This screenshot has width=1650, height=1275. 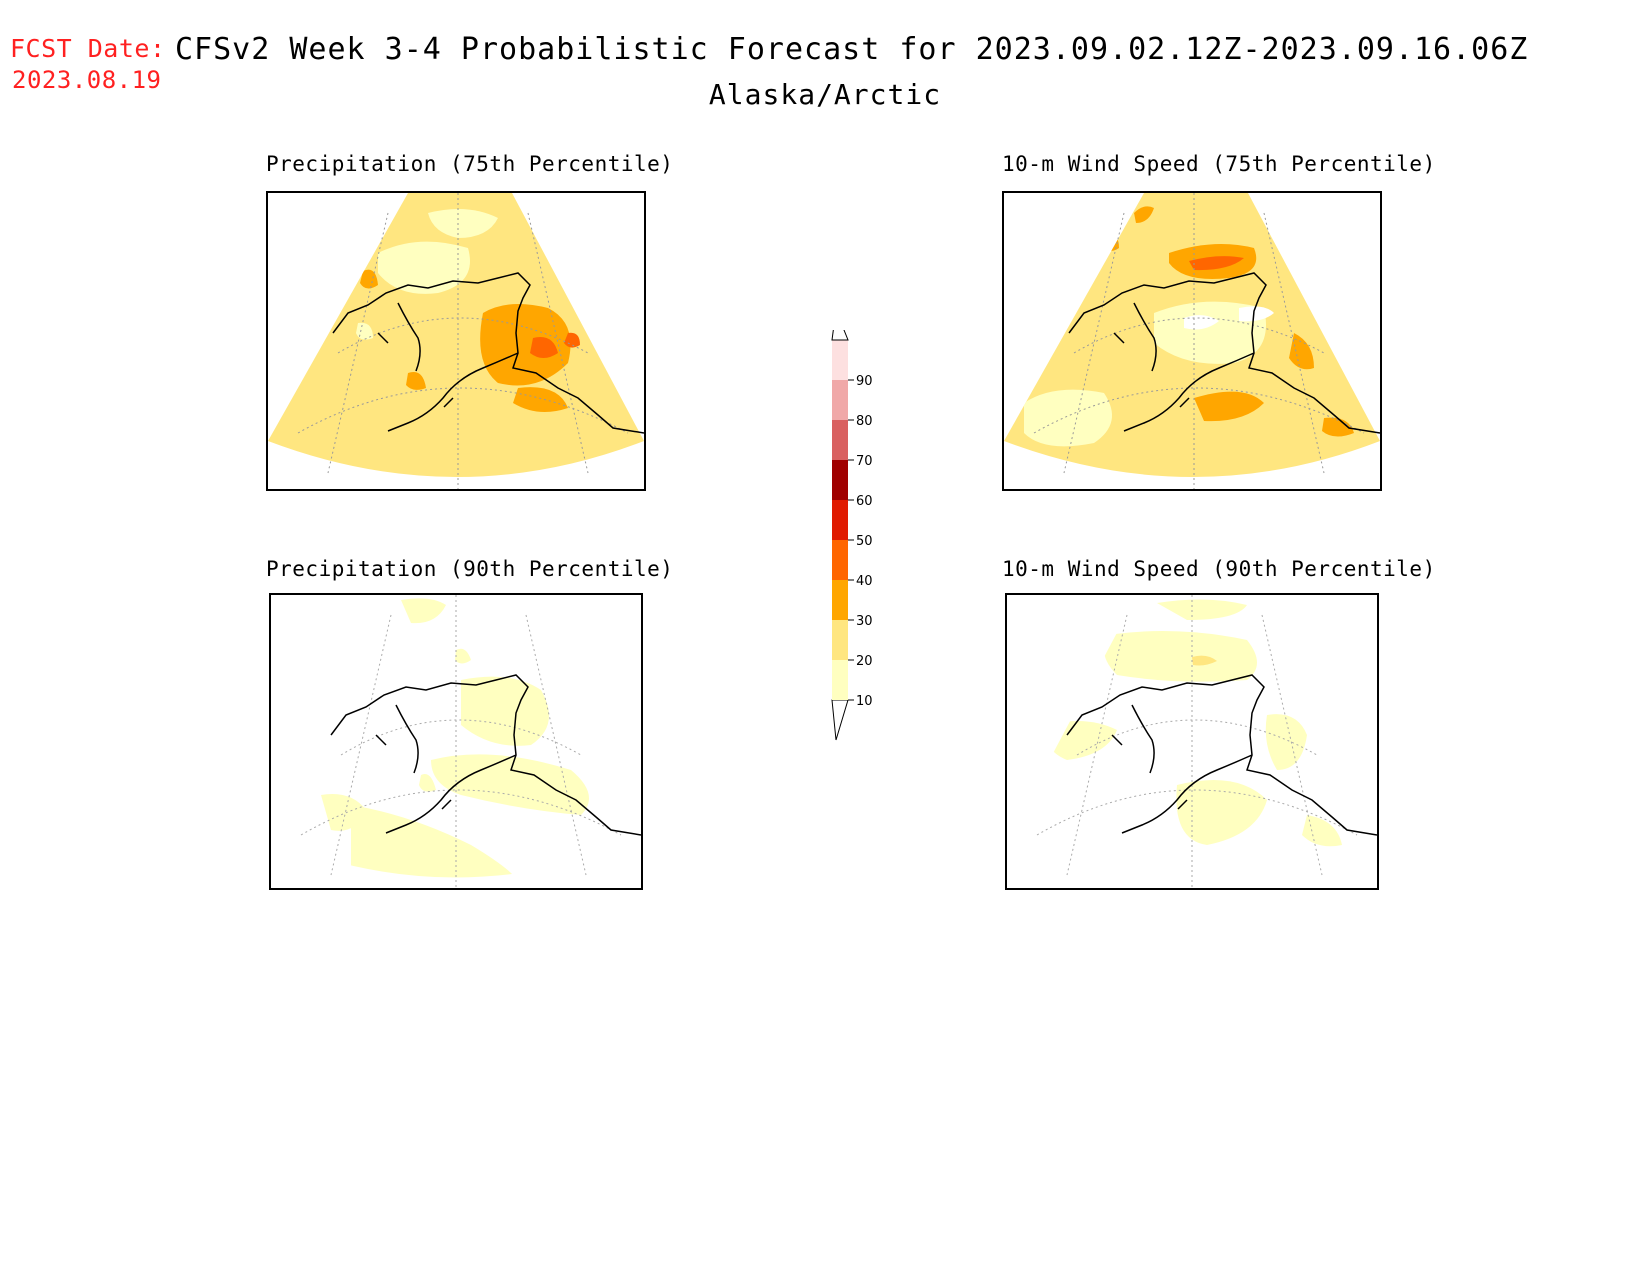 What do you see at coordinates (864, 381) in the screenshot?
I see `colorbar-label: 90` at bounding box center [864, 381].